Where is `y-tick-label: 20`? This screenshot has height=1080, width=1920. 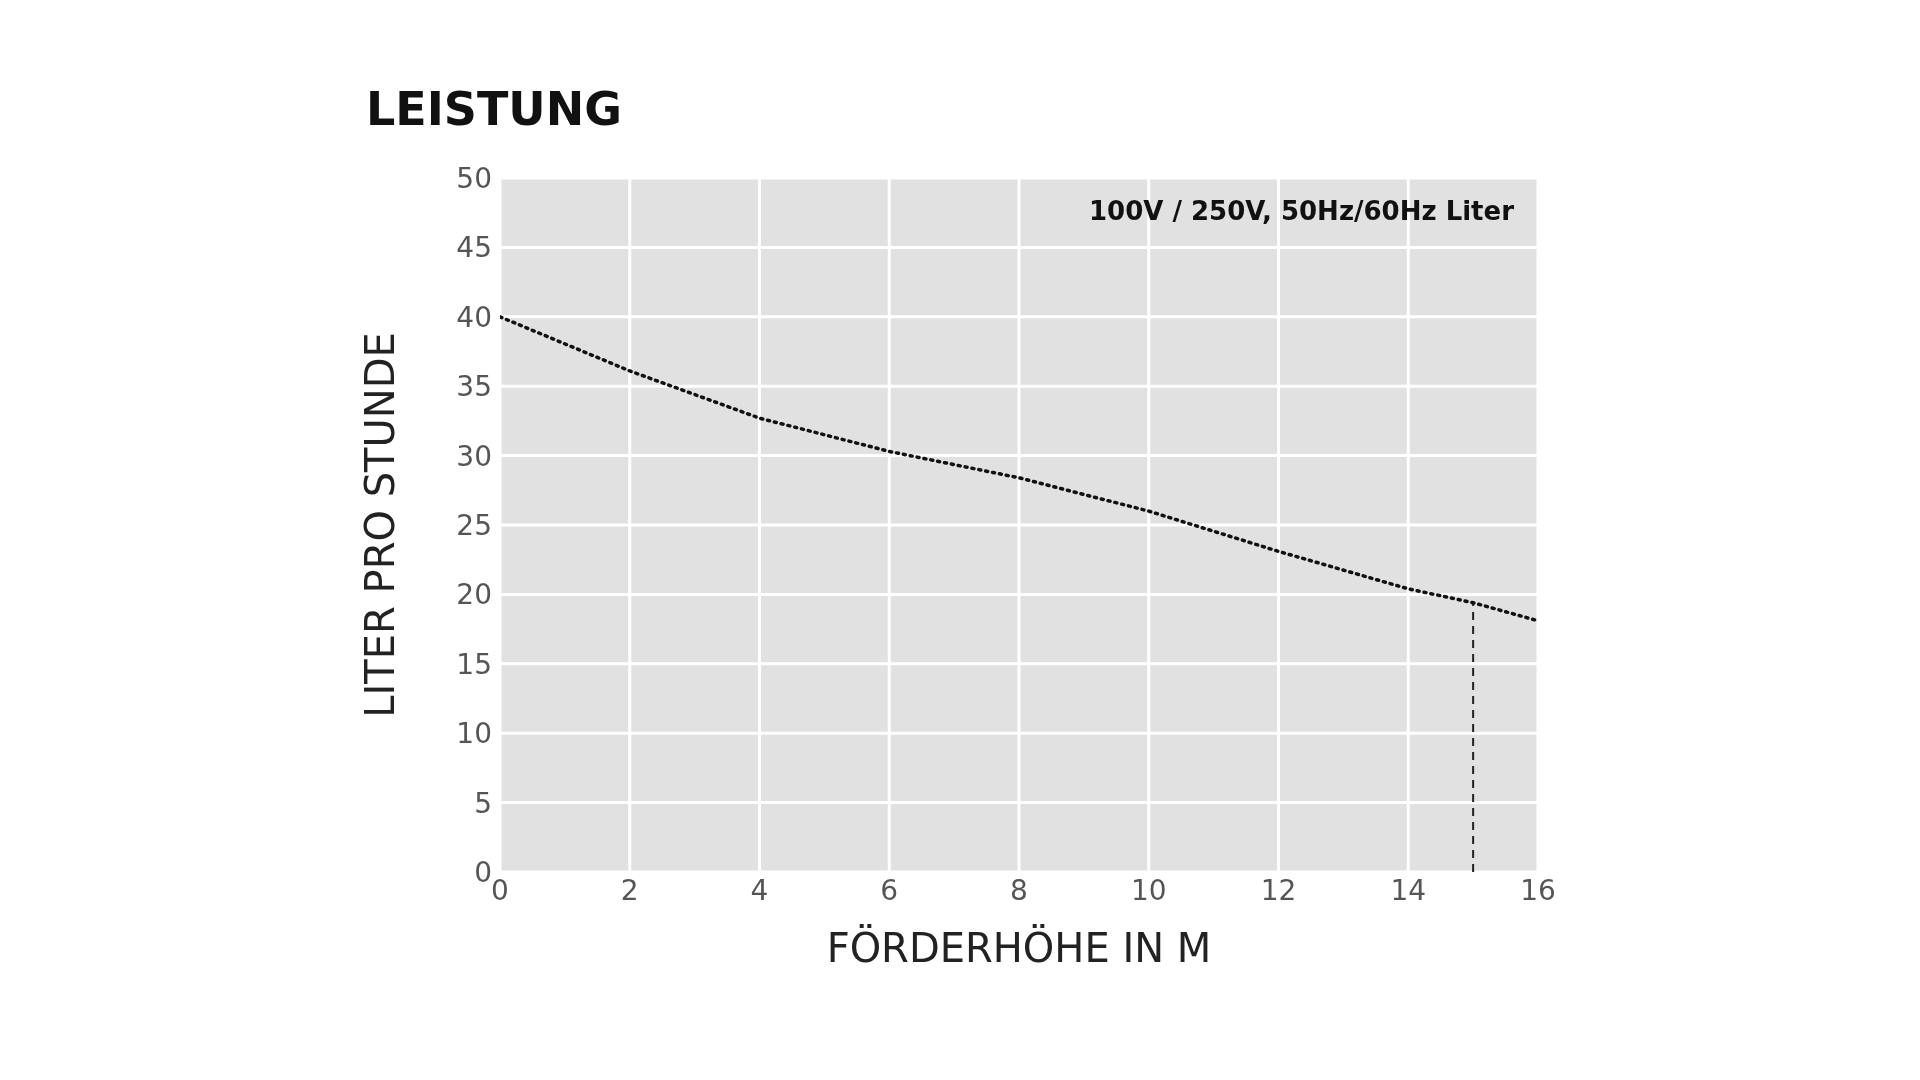 y-tick-label: 20 is located at coordinates (474, 595).